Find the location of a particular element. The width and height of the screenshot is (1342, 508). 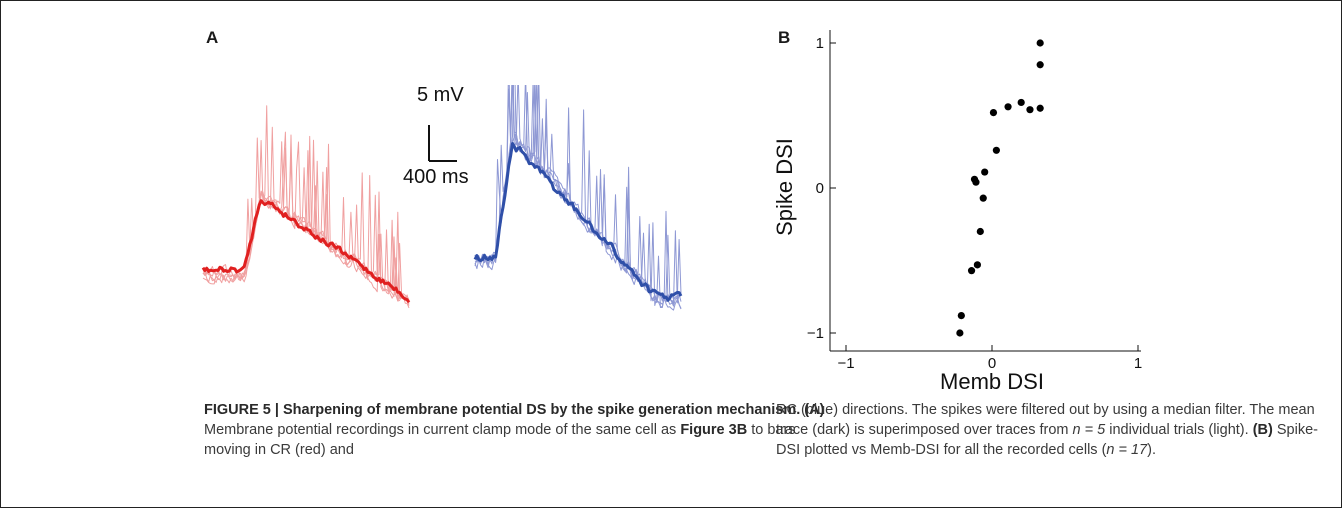

scale-bar-voltage-label: 5 mV is located at coordinates (440, 95).